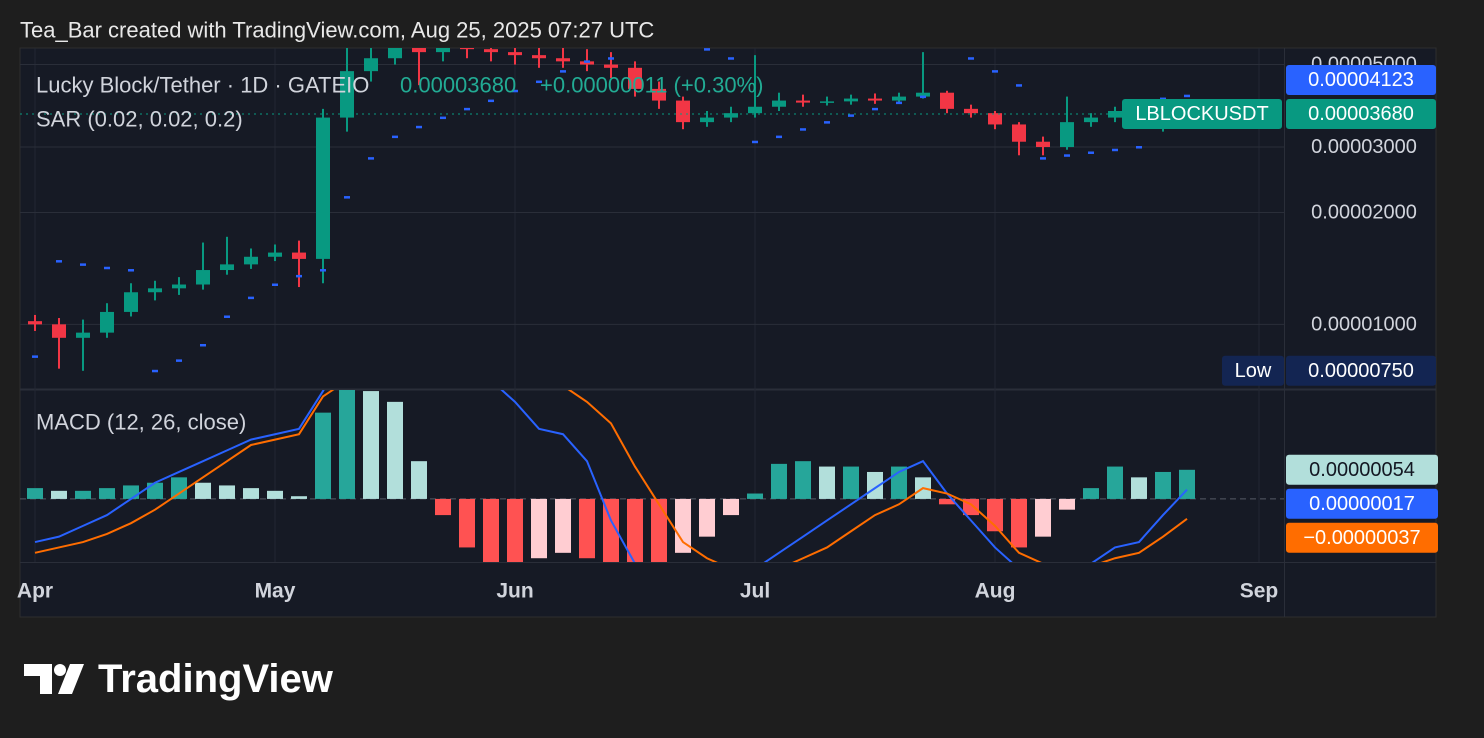 The image size is (1484, 738). What do you see at coordinates (38, 679) in the screenshot?
I see `logo-t` at bounding box center [38, 679].